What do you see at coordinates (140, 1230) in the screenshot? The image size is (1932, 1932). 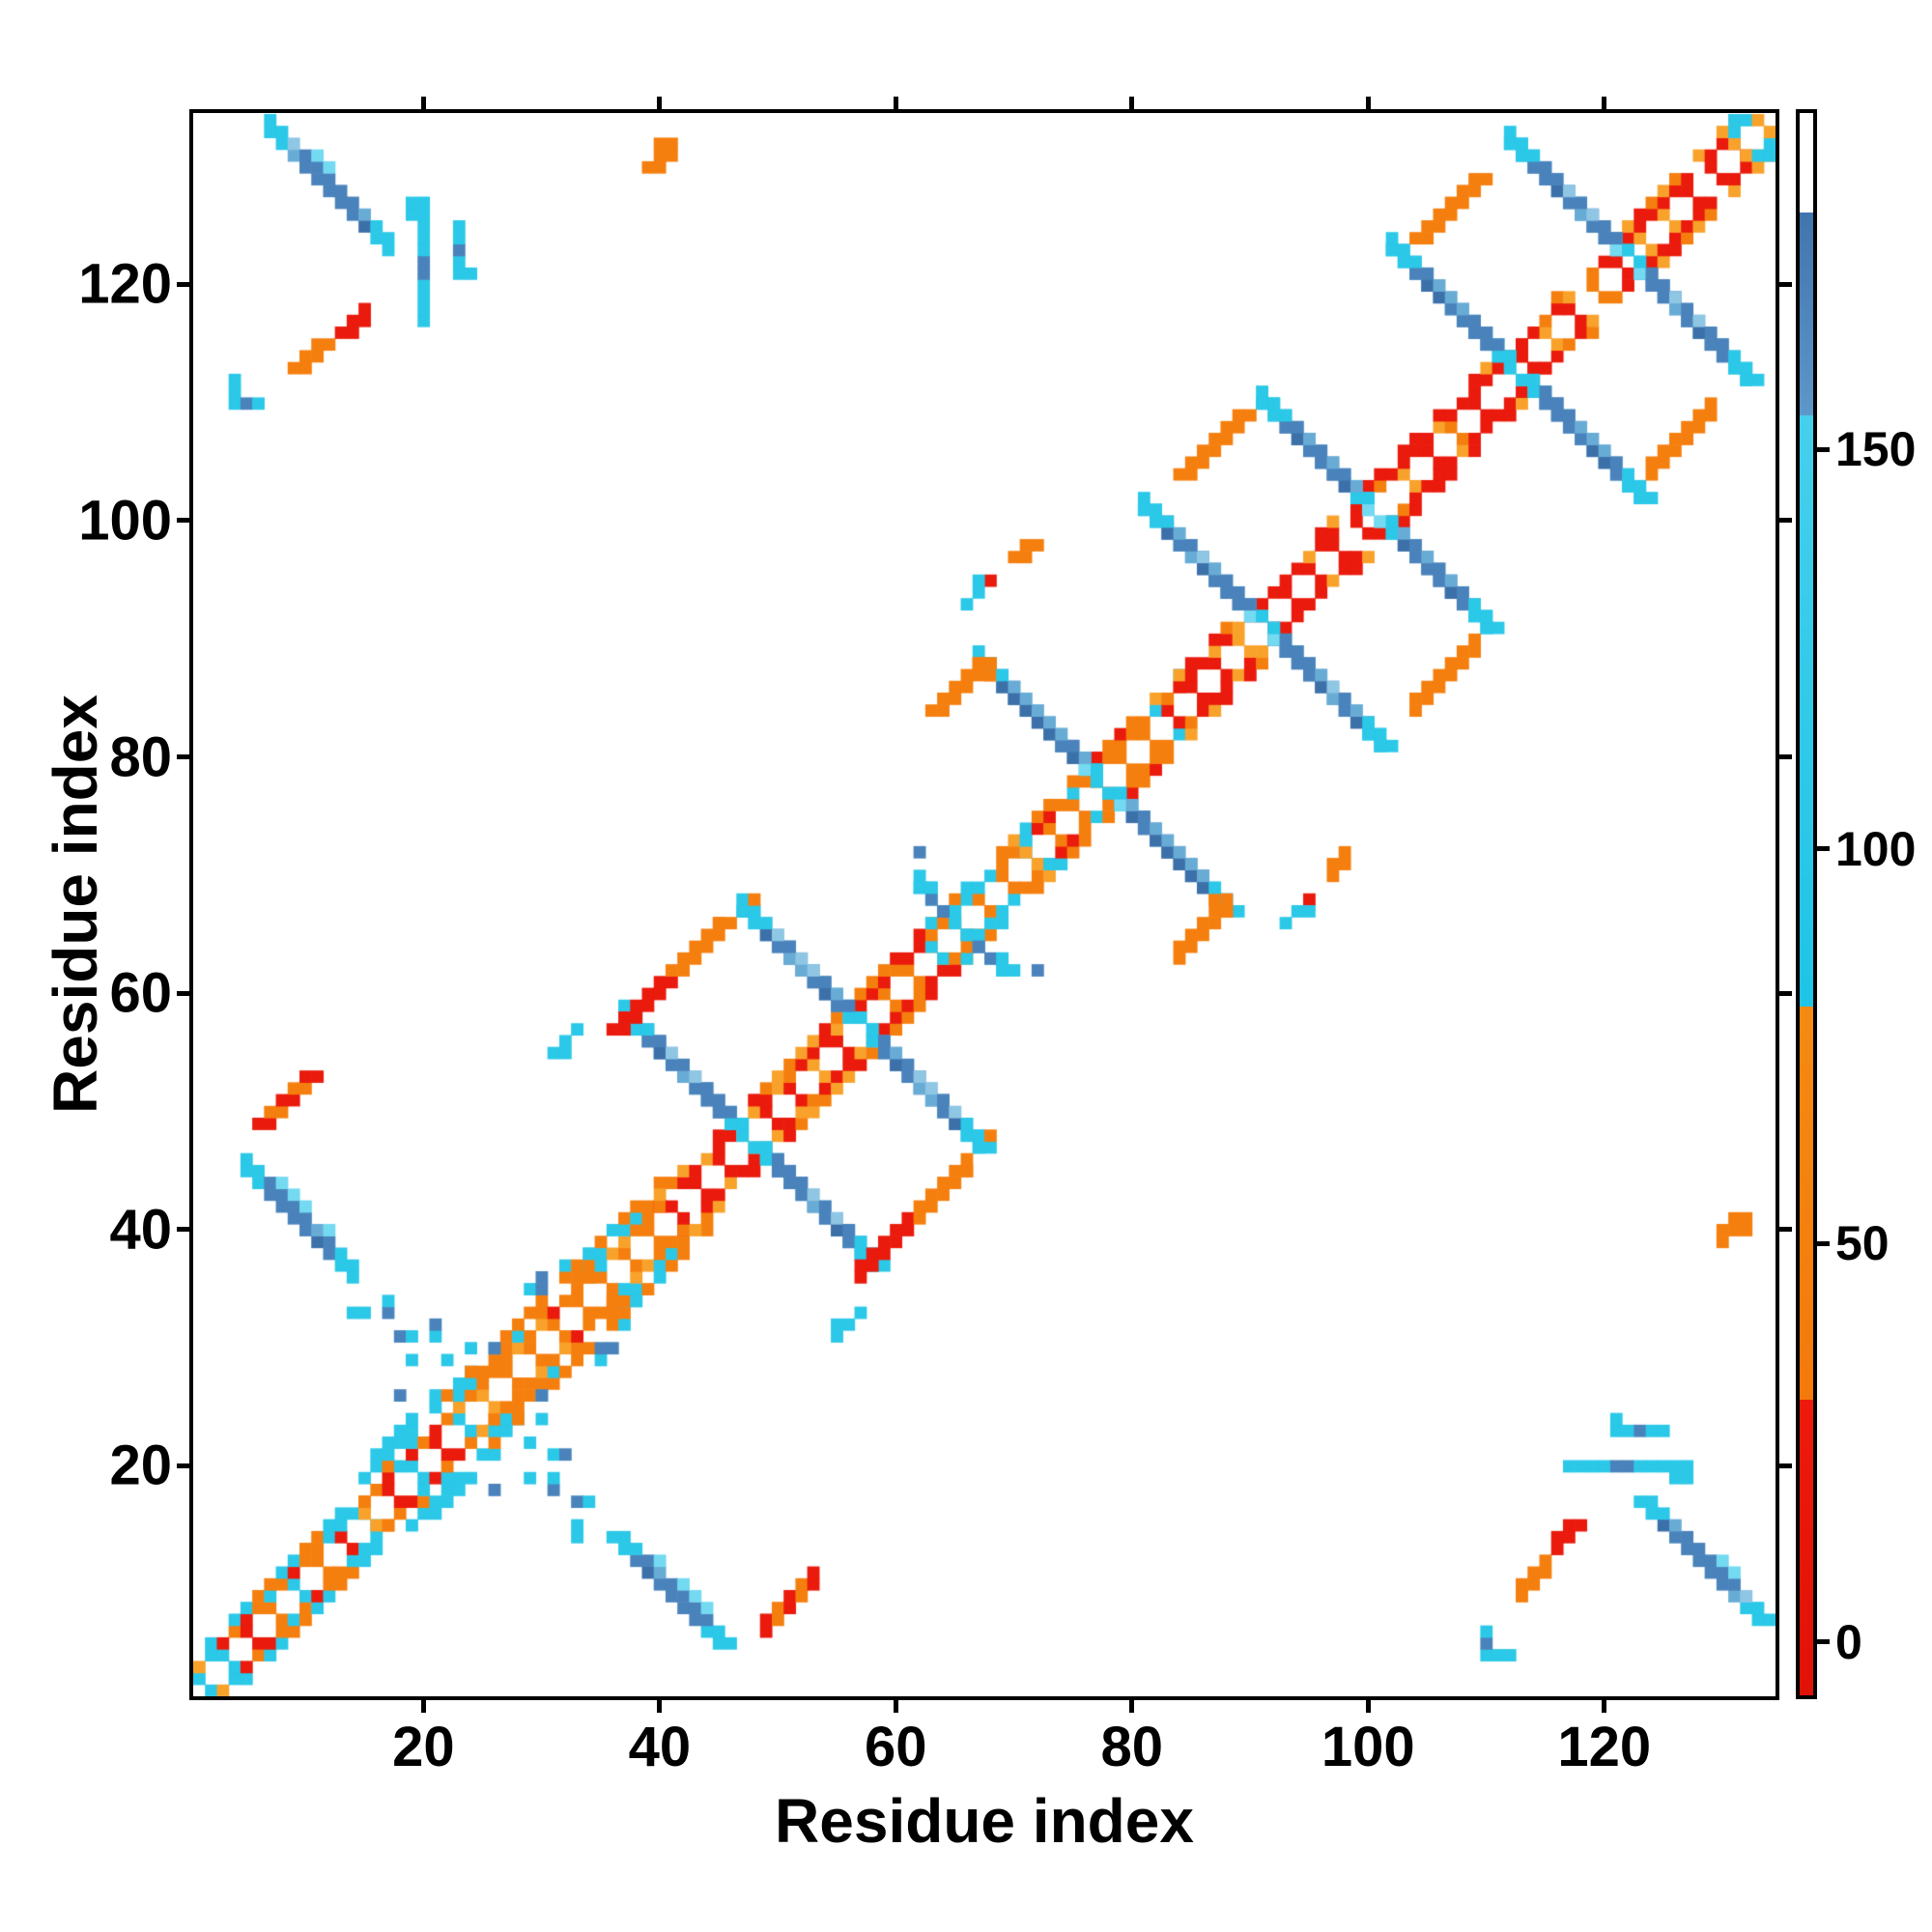 I see `y-tick-label: 40` at bounding box center [140, 1230].